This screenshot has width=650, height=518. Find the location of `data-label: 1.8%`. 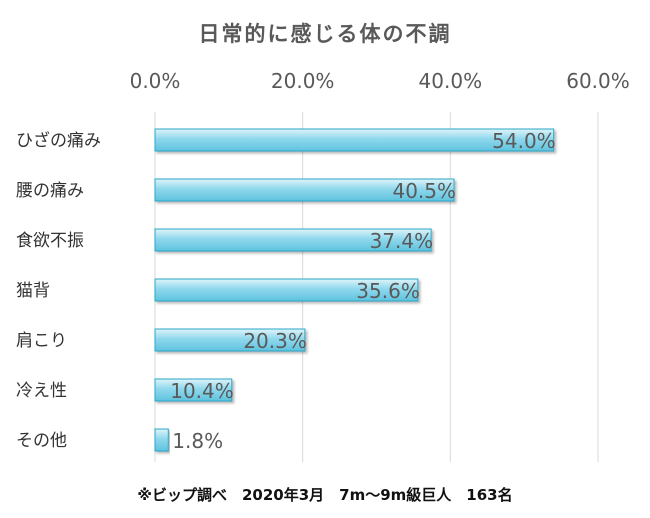

data-label: 1.8% is located at coordinates (197, 441).